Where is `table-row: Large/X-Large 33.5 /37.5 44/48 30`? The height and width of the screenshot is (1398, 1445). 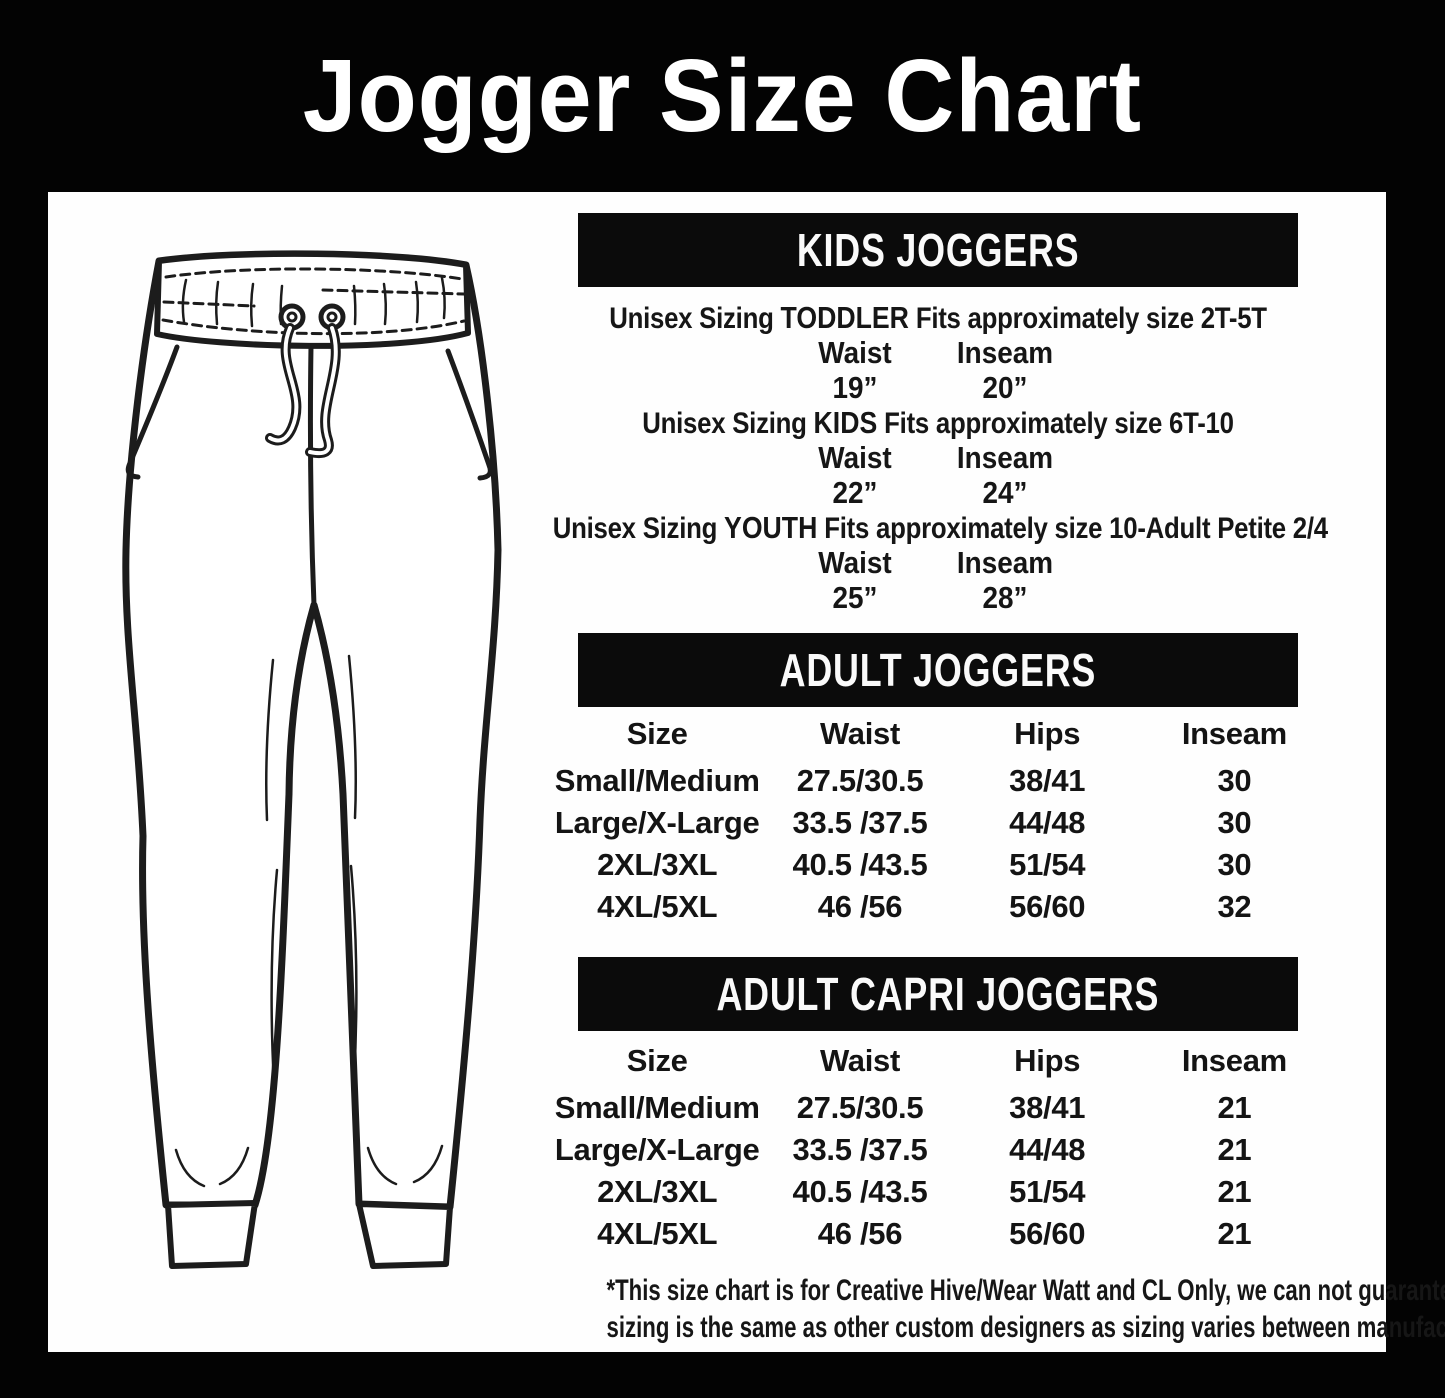
table-row: Large/X-Large 33.5 /37.5 44/48 30 is located at coordinates (938, 823).